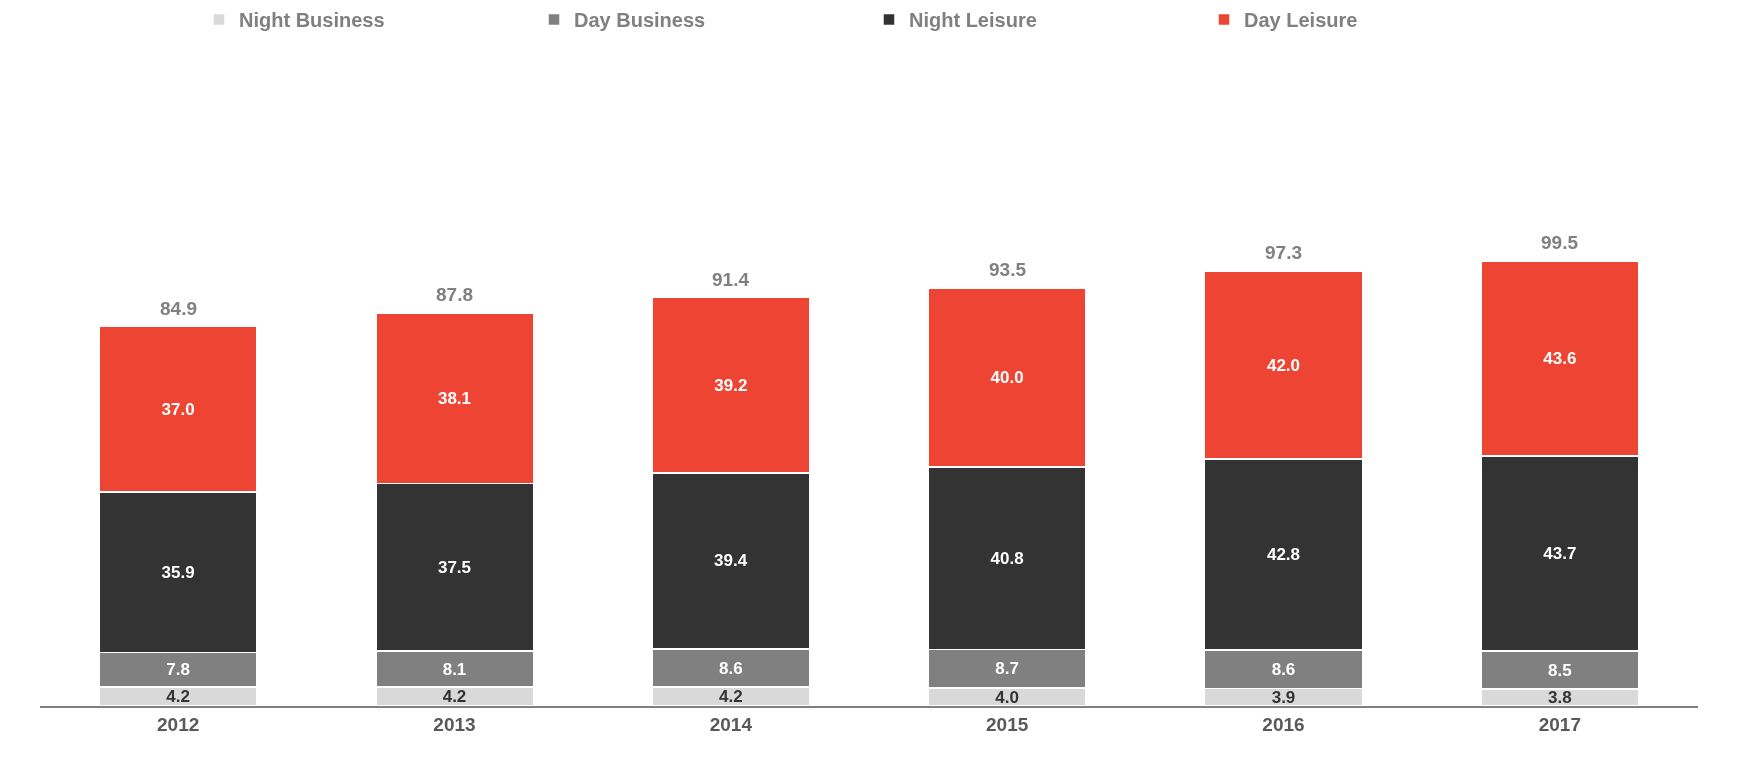 Image resolution: width=1738 pixels, height=766 pixels. Describe the element at coordinates (1559, 724) in the screenshot. I see `x-tick-label: 2017` at that location.